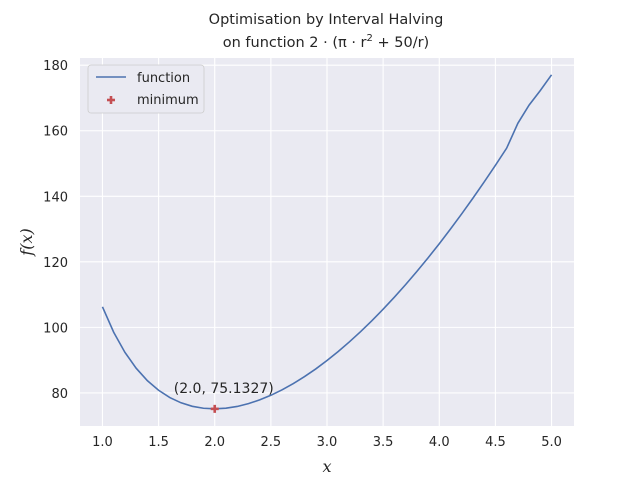 The image size is (640, 480). What do you see at coordinates (55, 328) in the screenshot?
I see `y-tick-label: 100` at bounding box center [55, 328].